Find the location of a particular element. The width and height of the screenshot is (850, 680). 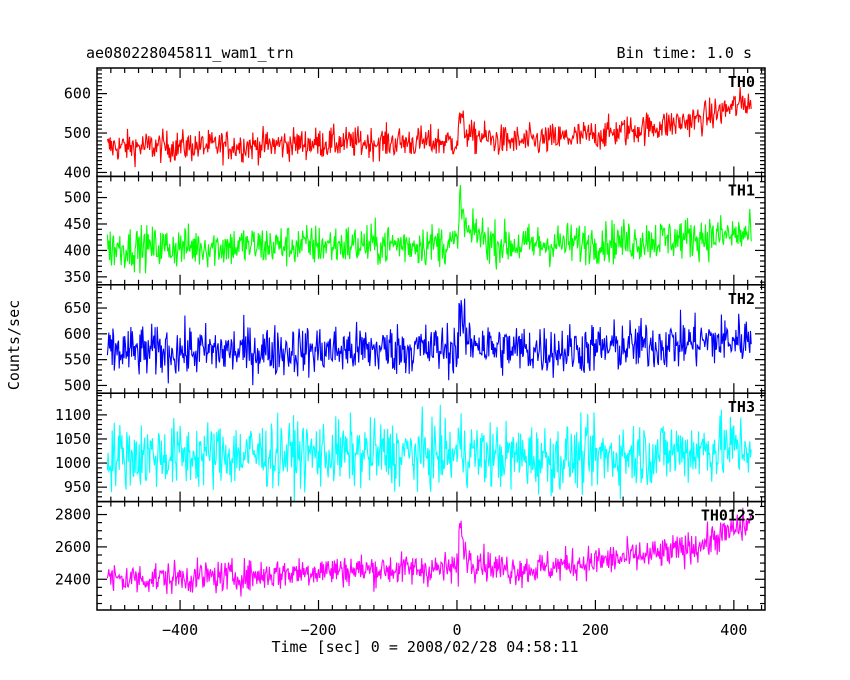

series-label-th2: TH2 is located at coordinates (741, 299).